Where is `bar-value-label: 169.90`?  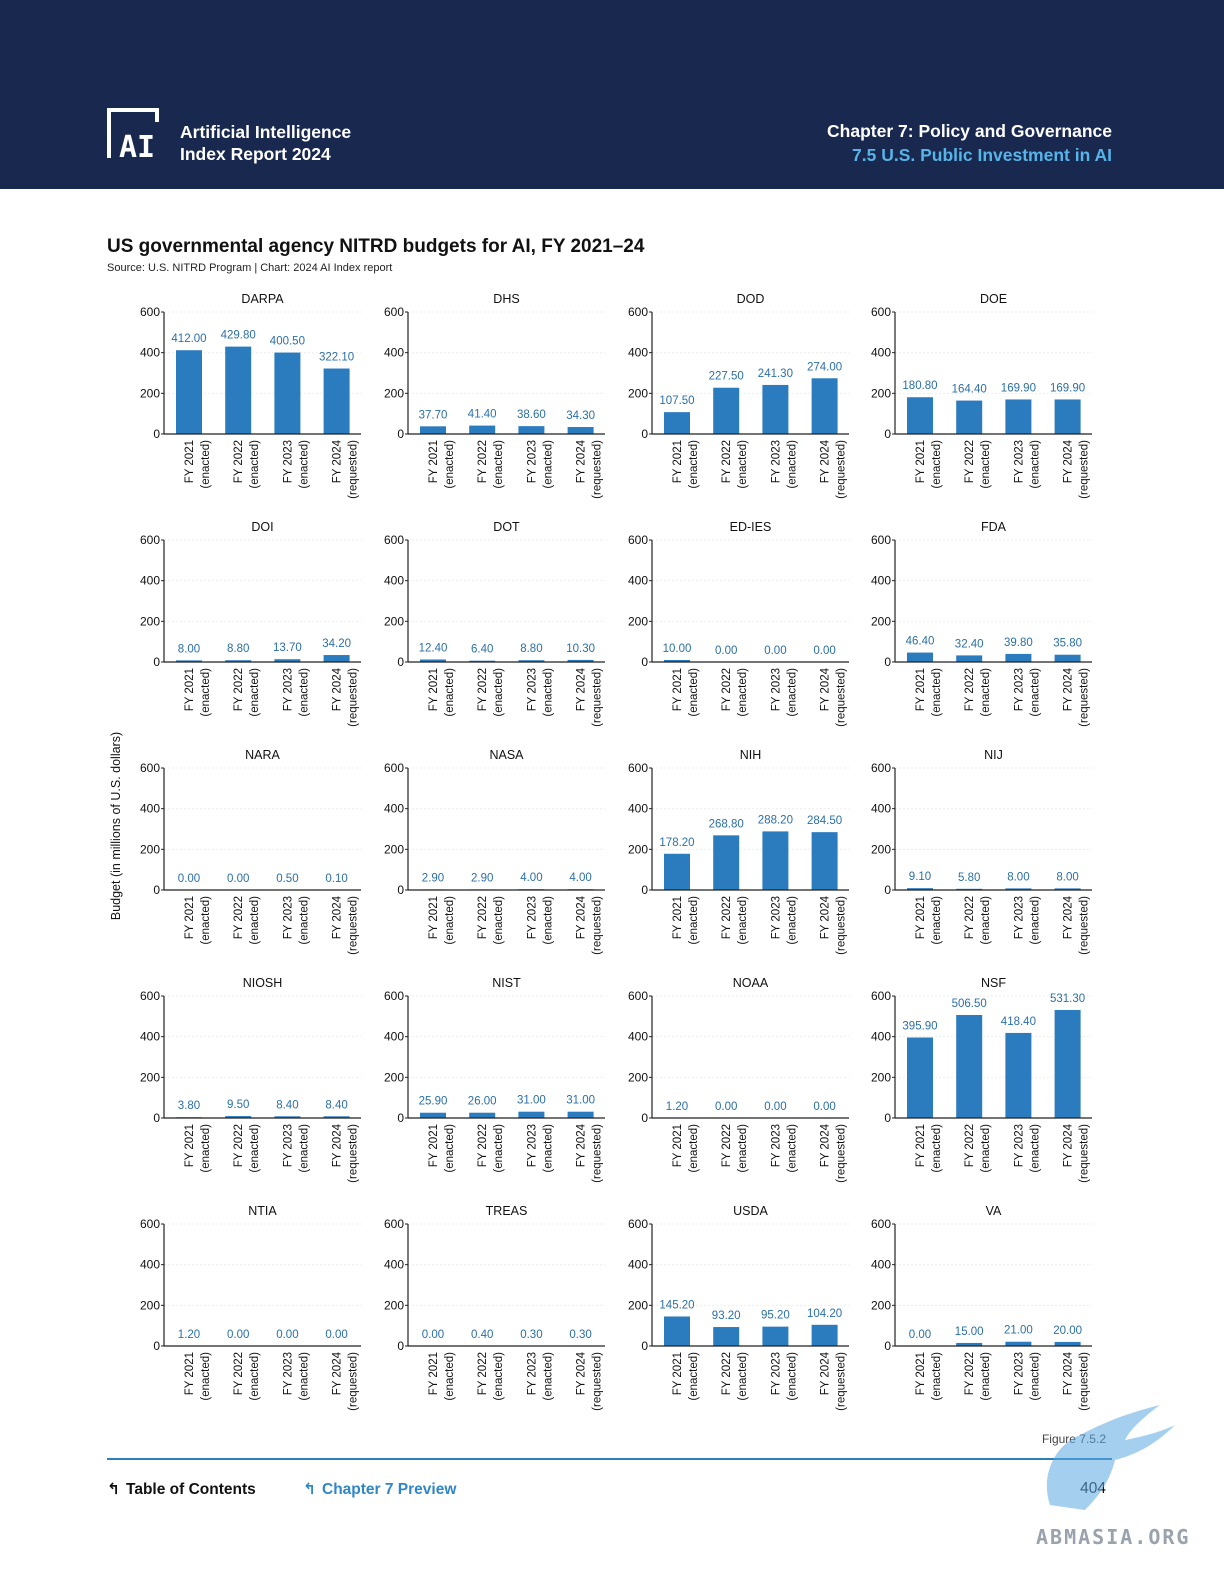
bar-value-label: 169.90 is located at coordinates (1067, 388).